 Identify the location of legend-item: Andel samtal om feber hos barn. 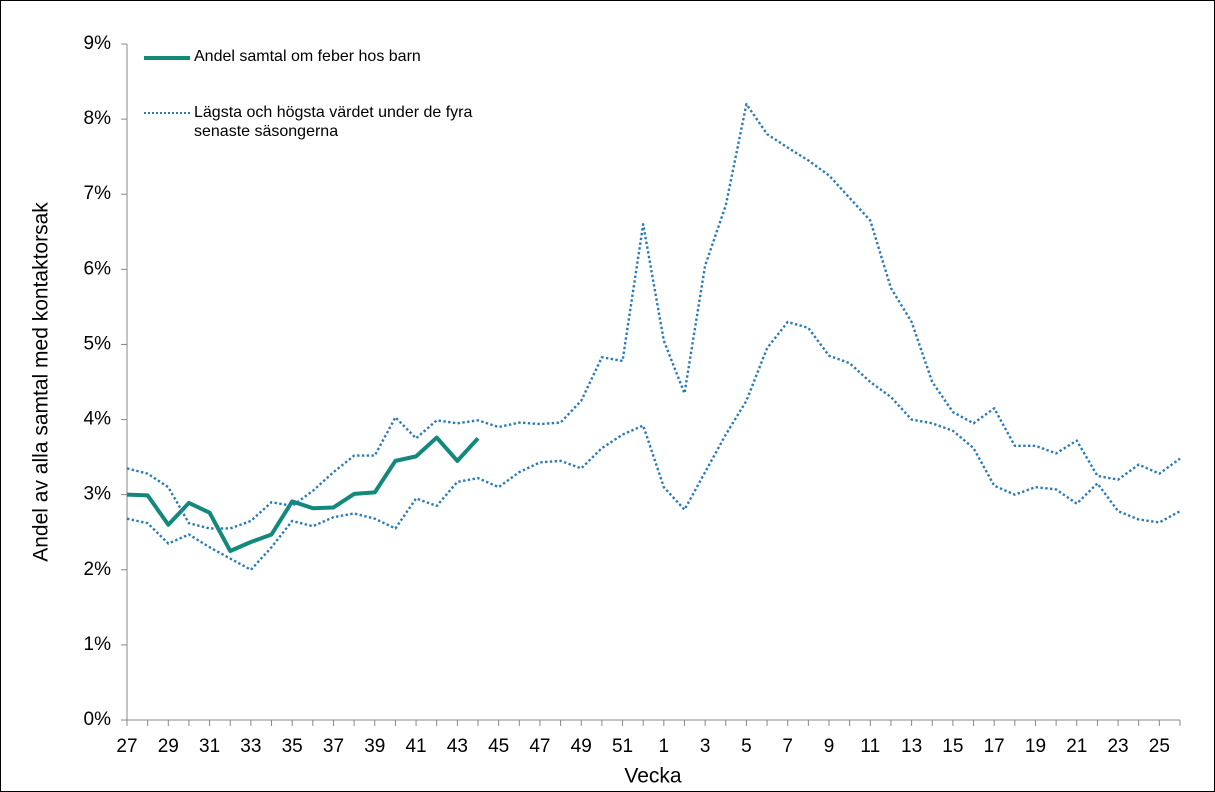
(329, 56).